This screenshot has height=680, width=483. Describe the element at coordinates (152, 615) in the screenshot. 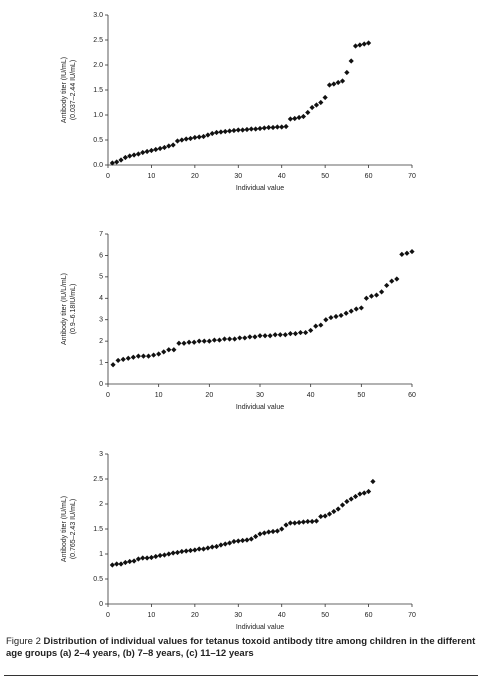

I see `x-tick-label: 10` at that location.